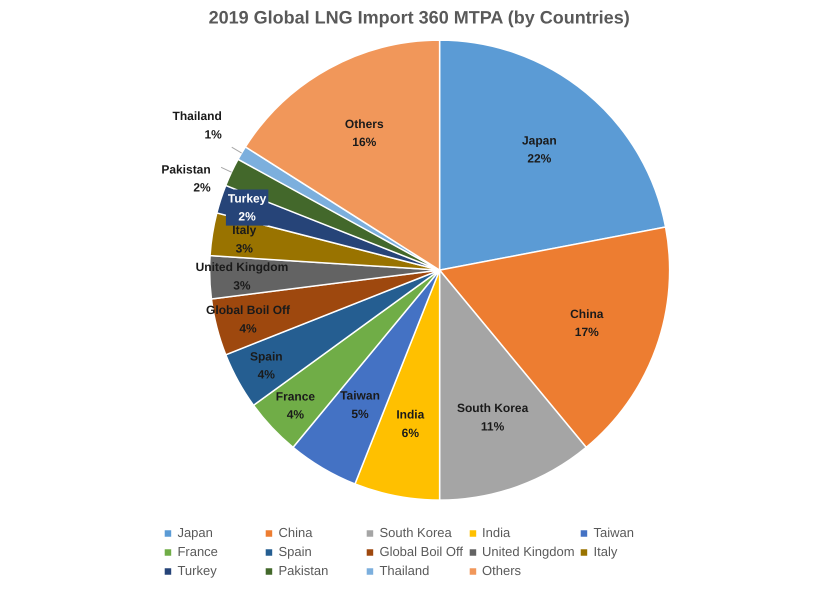 This screenshot has height=613, width=838. I want to click on legend-label: Global Boil Off, so click(421, 551).